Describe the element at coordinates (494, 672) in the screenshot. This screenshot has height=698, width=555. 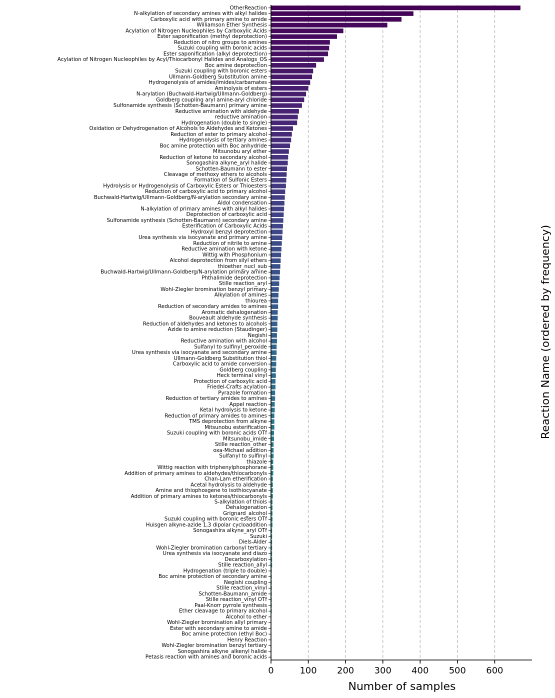
I see `x-tick-label: 600` at that location.